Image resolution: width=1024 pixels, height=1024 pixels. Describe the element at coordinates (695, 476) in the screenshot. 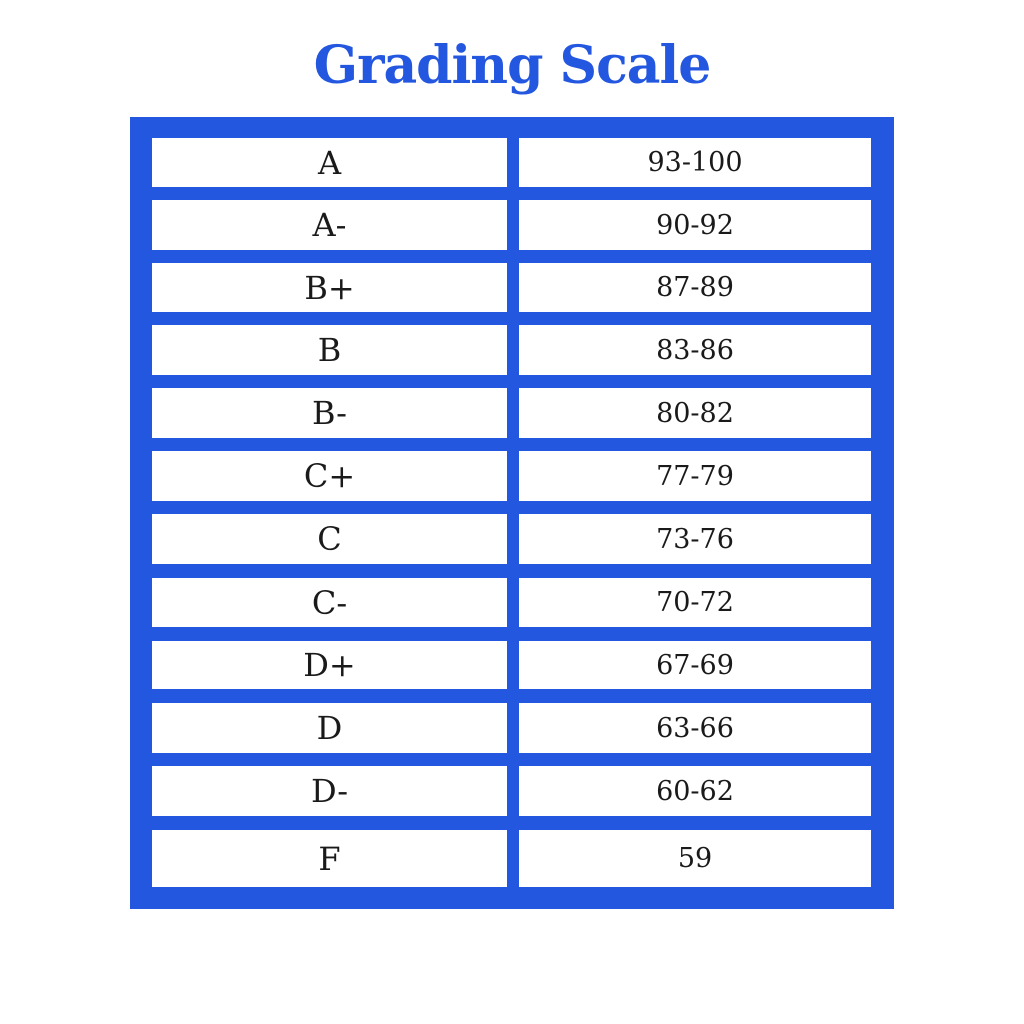

I see `range-cell-c-plus: 77-79` at that location.